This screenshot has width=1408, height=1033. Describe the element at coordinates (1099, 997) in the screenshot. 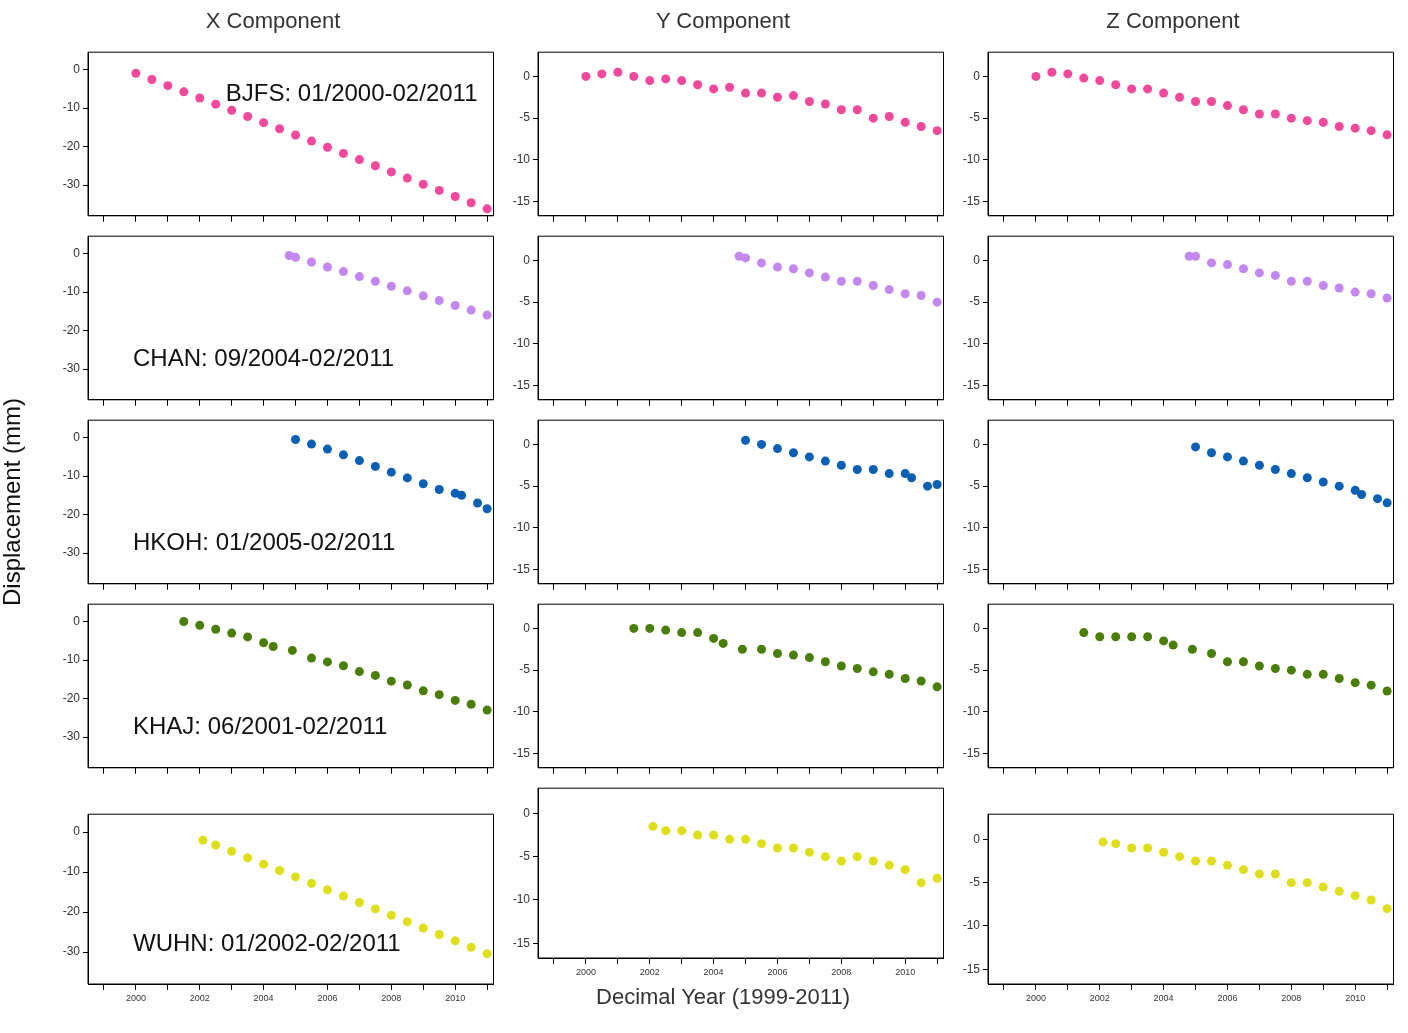

I see `x-tick-label: 2002` at that location.